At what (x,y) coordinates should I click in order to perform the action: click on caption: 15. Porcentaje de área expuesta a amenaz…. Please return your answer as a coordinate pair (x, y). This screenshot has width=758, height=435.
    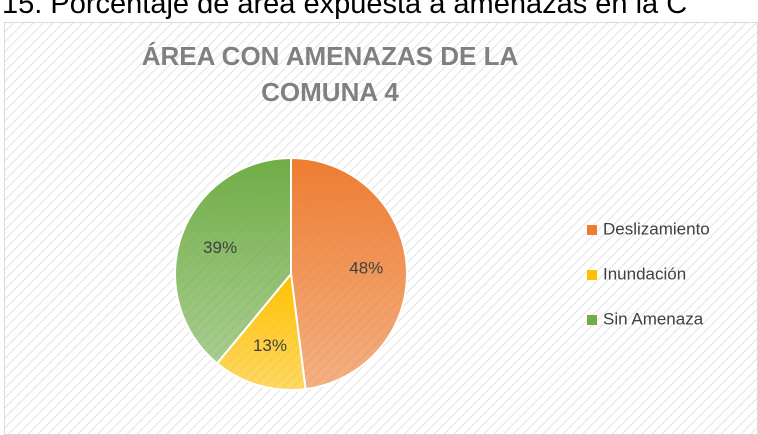
    Looking at the image, I should click on (345, 10).